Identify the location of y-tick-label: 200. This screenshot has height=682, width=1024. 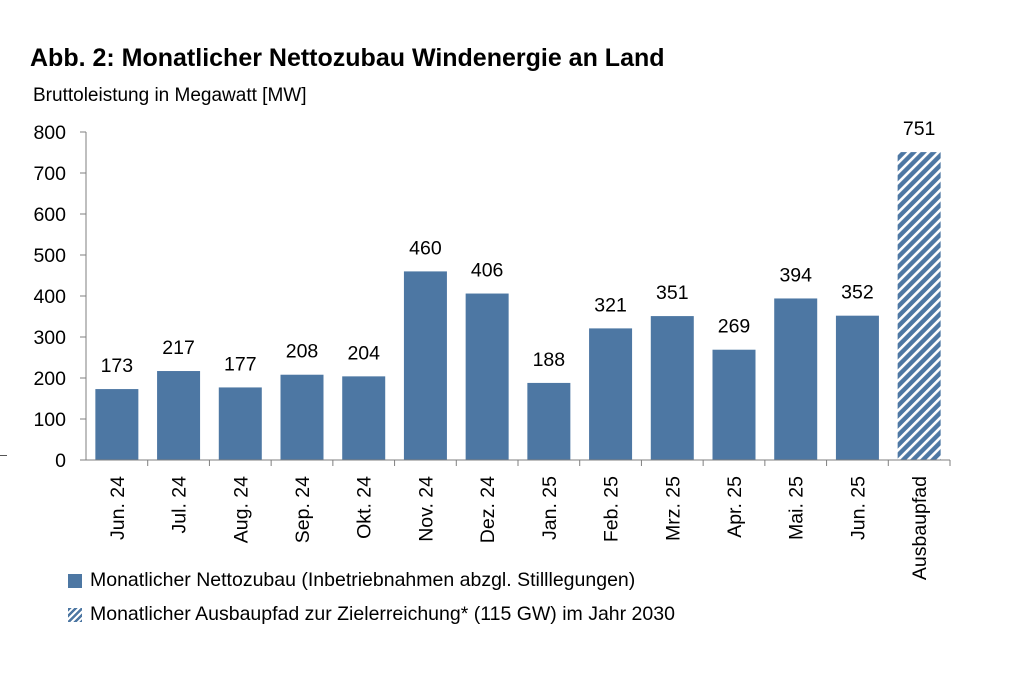
(49, 379).